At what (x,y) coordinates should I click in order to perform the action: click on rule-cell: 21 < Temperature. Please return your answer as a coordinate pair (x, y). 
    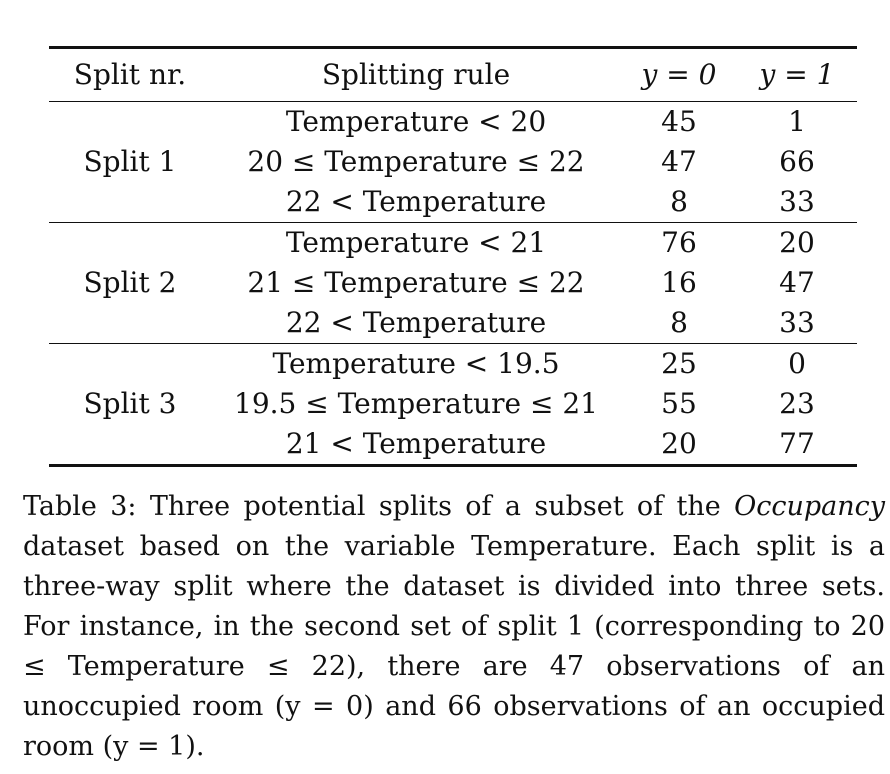
    Looking at the image, I should click on (416, 445).